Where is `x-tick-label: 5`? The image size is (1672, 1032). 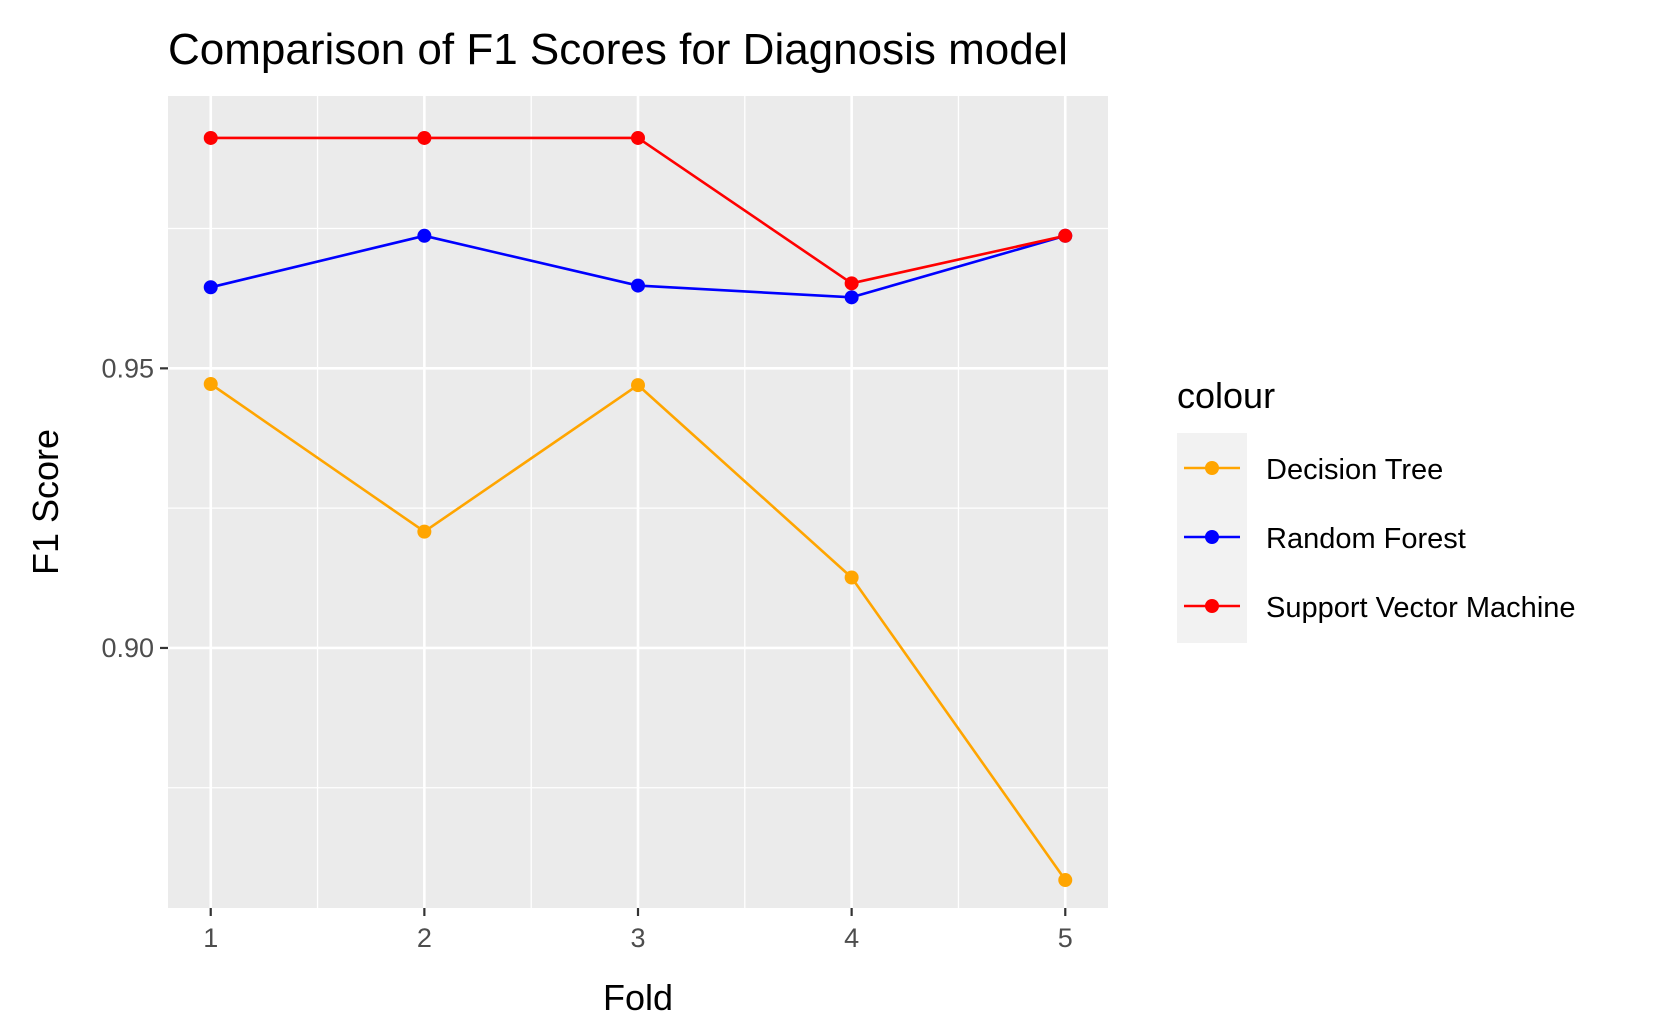 x-tick-label: 5 is located at coordinates (1065, 938).